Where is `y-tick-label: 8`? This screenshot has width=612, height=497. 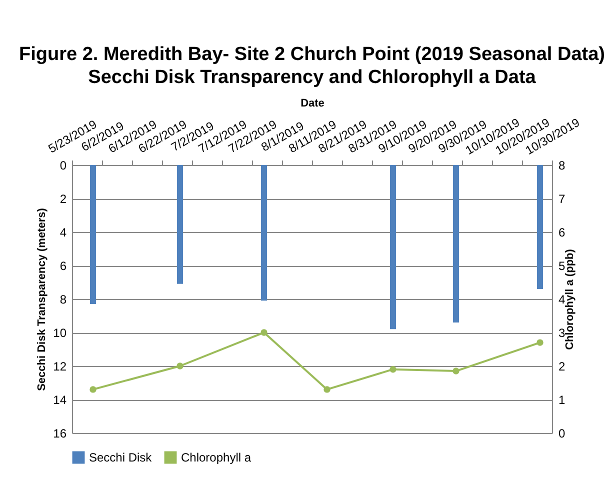 y-tick-label: 8 is located at coordinates (63, 299).